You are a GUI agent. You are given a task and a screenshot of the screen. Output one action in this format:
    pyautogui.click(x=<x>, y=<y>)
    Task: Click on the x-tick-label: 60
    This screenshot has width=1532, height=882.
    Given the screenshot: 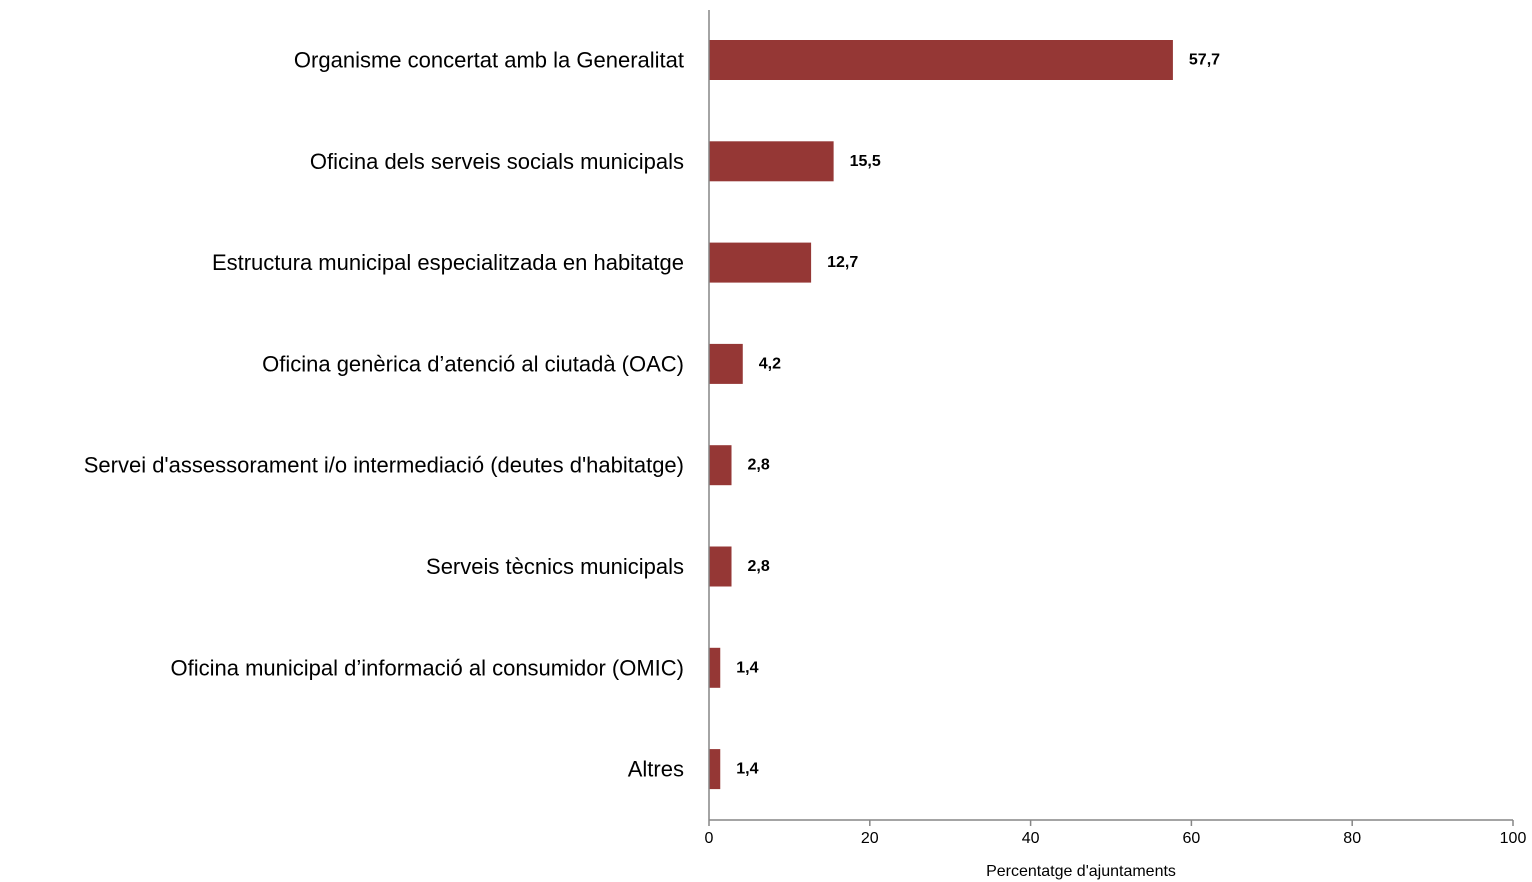 What is the action you would take?
    pyautogui.click(x=1192, y=838)
    